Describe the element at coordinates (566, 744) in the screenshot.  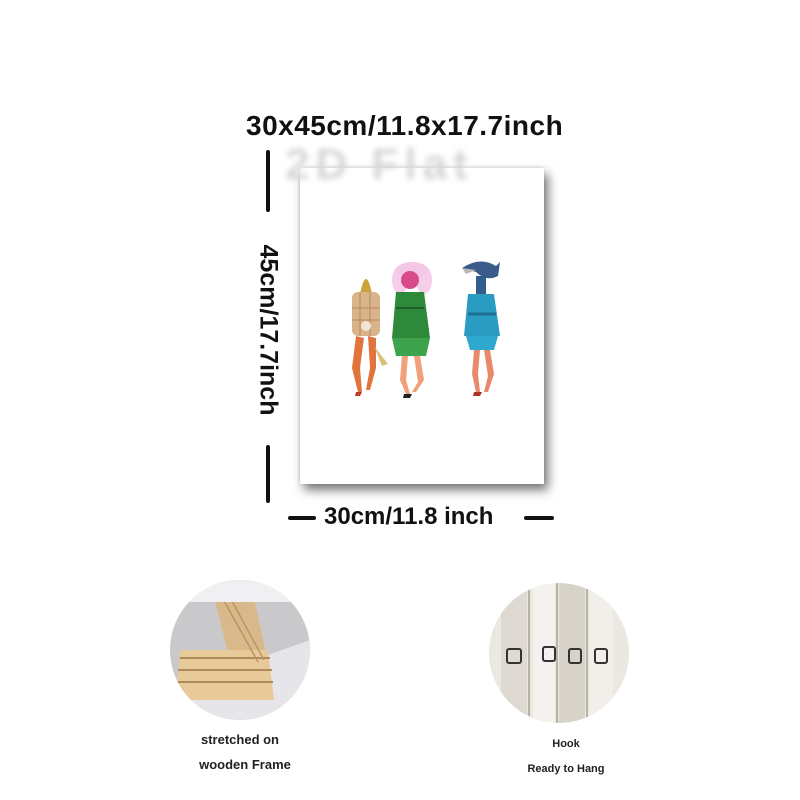
I see `hook-caption-line1: Hook` at that location.